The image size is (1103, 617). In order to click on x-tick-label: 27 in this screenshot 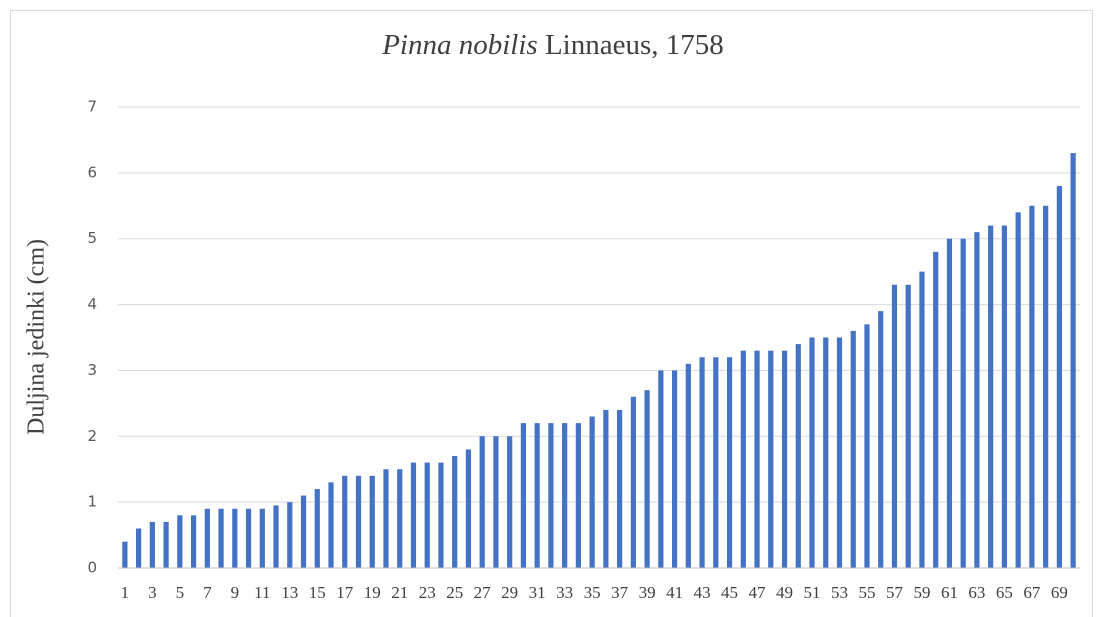, I will do `click(483, 592)`.